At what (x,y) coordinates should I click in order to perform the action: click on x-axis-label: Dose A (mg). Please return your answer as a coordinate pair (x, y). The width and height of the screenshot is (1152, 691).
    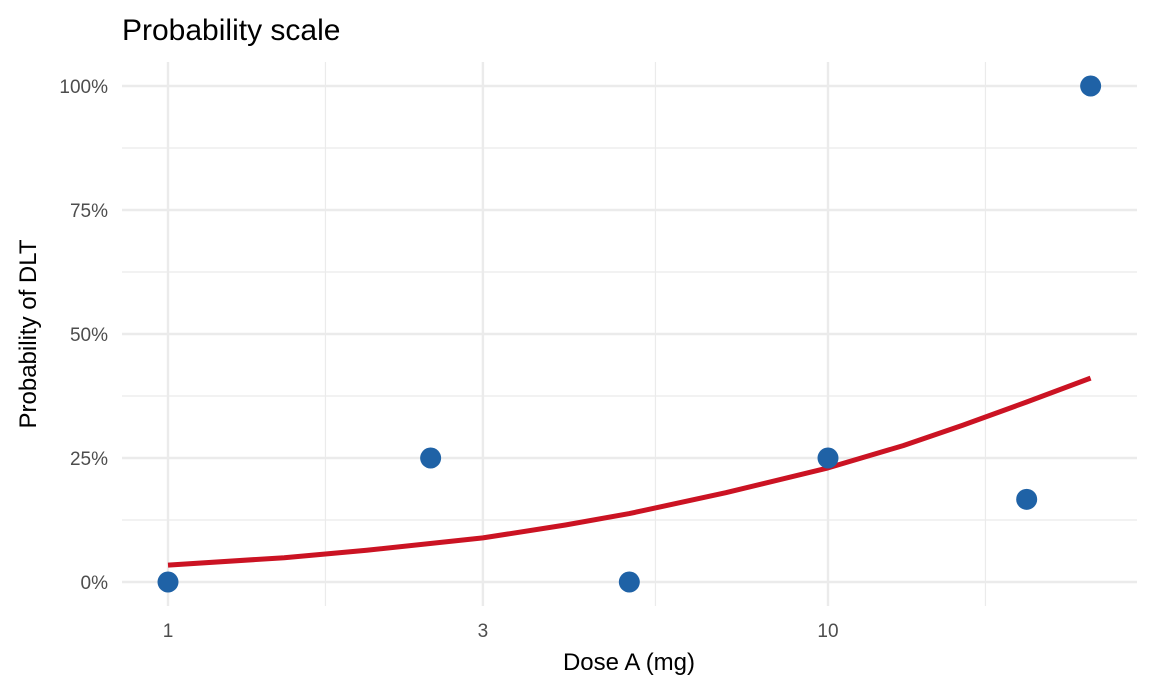
    Looking at the image, I should click on (629, 662).